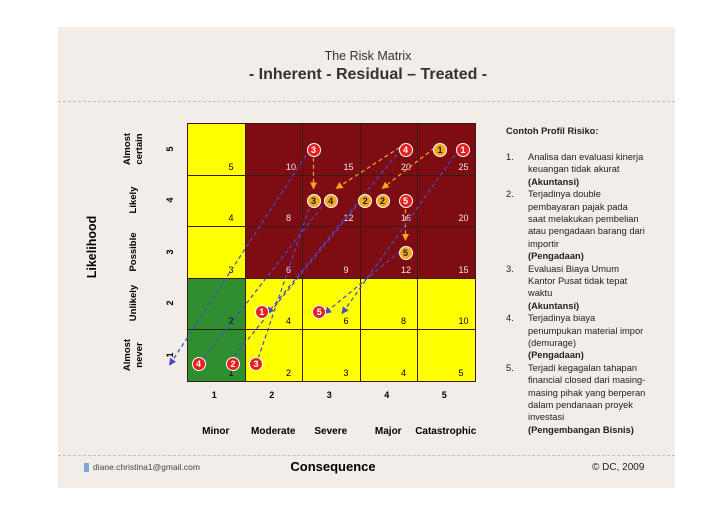 The image size is (728, 514). I want to click on consequence-label: Catastrophic, so click(446, 431).